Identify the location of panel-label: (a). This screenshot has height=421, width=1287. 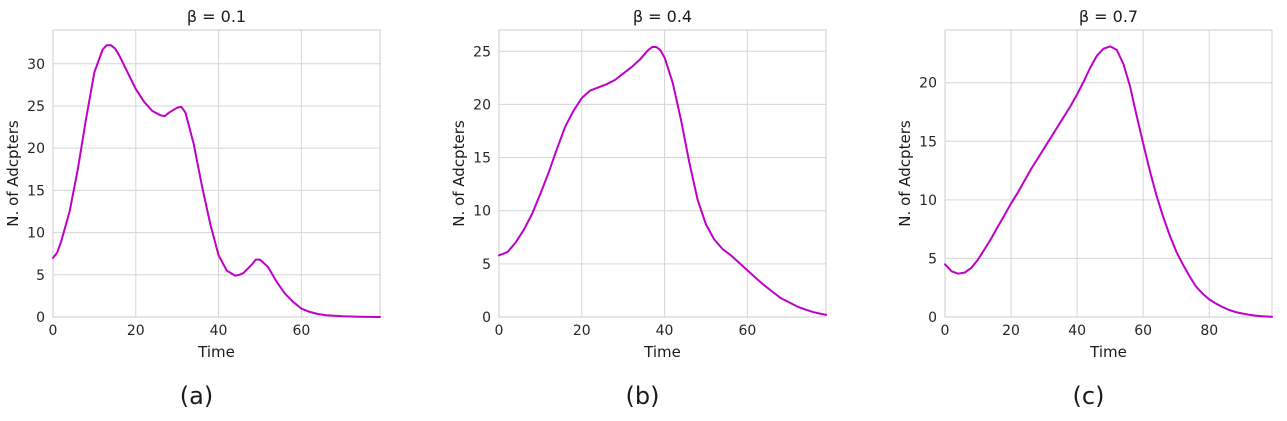
(196, 396).